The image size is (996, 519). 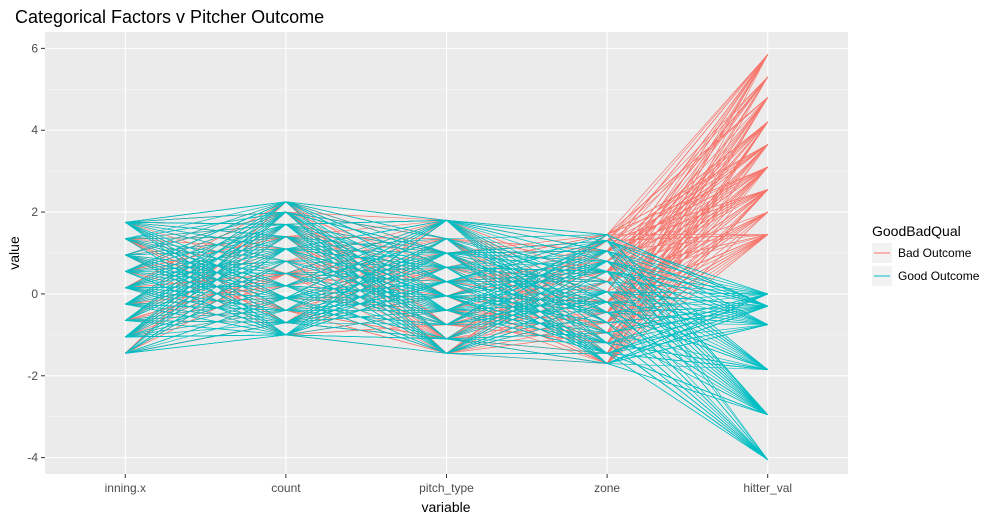 What do you see at coordinates (446, 488) in the screenshot?
I see `x-tick-label: pitch_type` at bounding box center [446, 488].